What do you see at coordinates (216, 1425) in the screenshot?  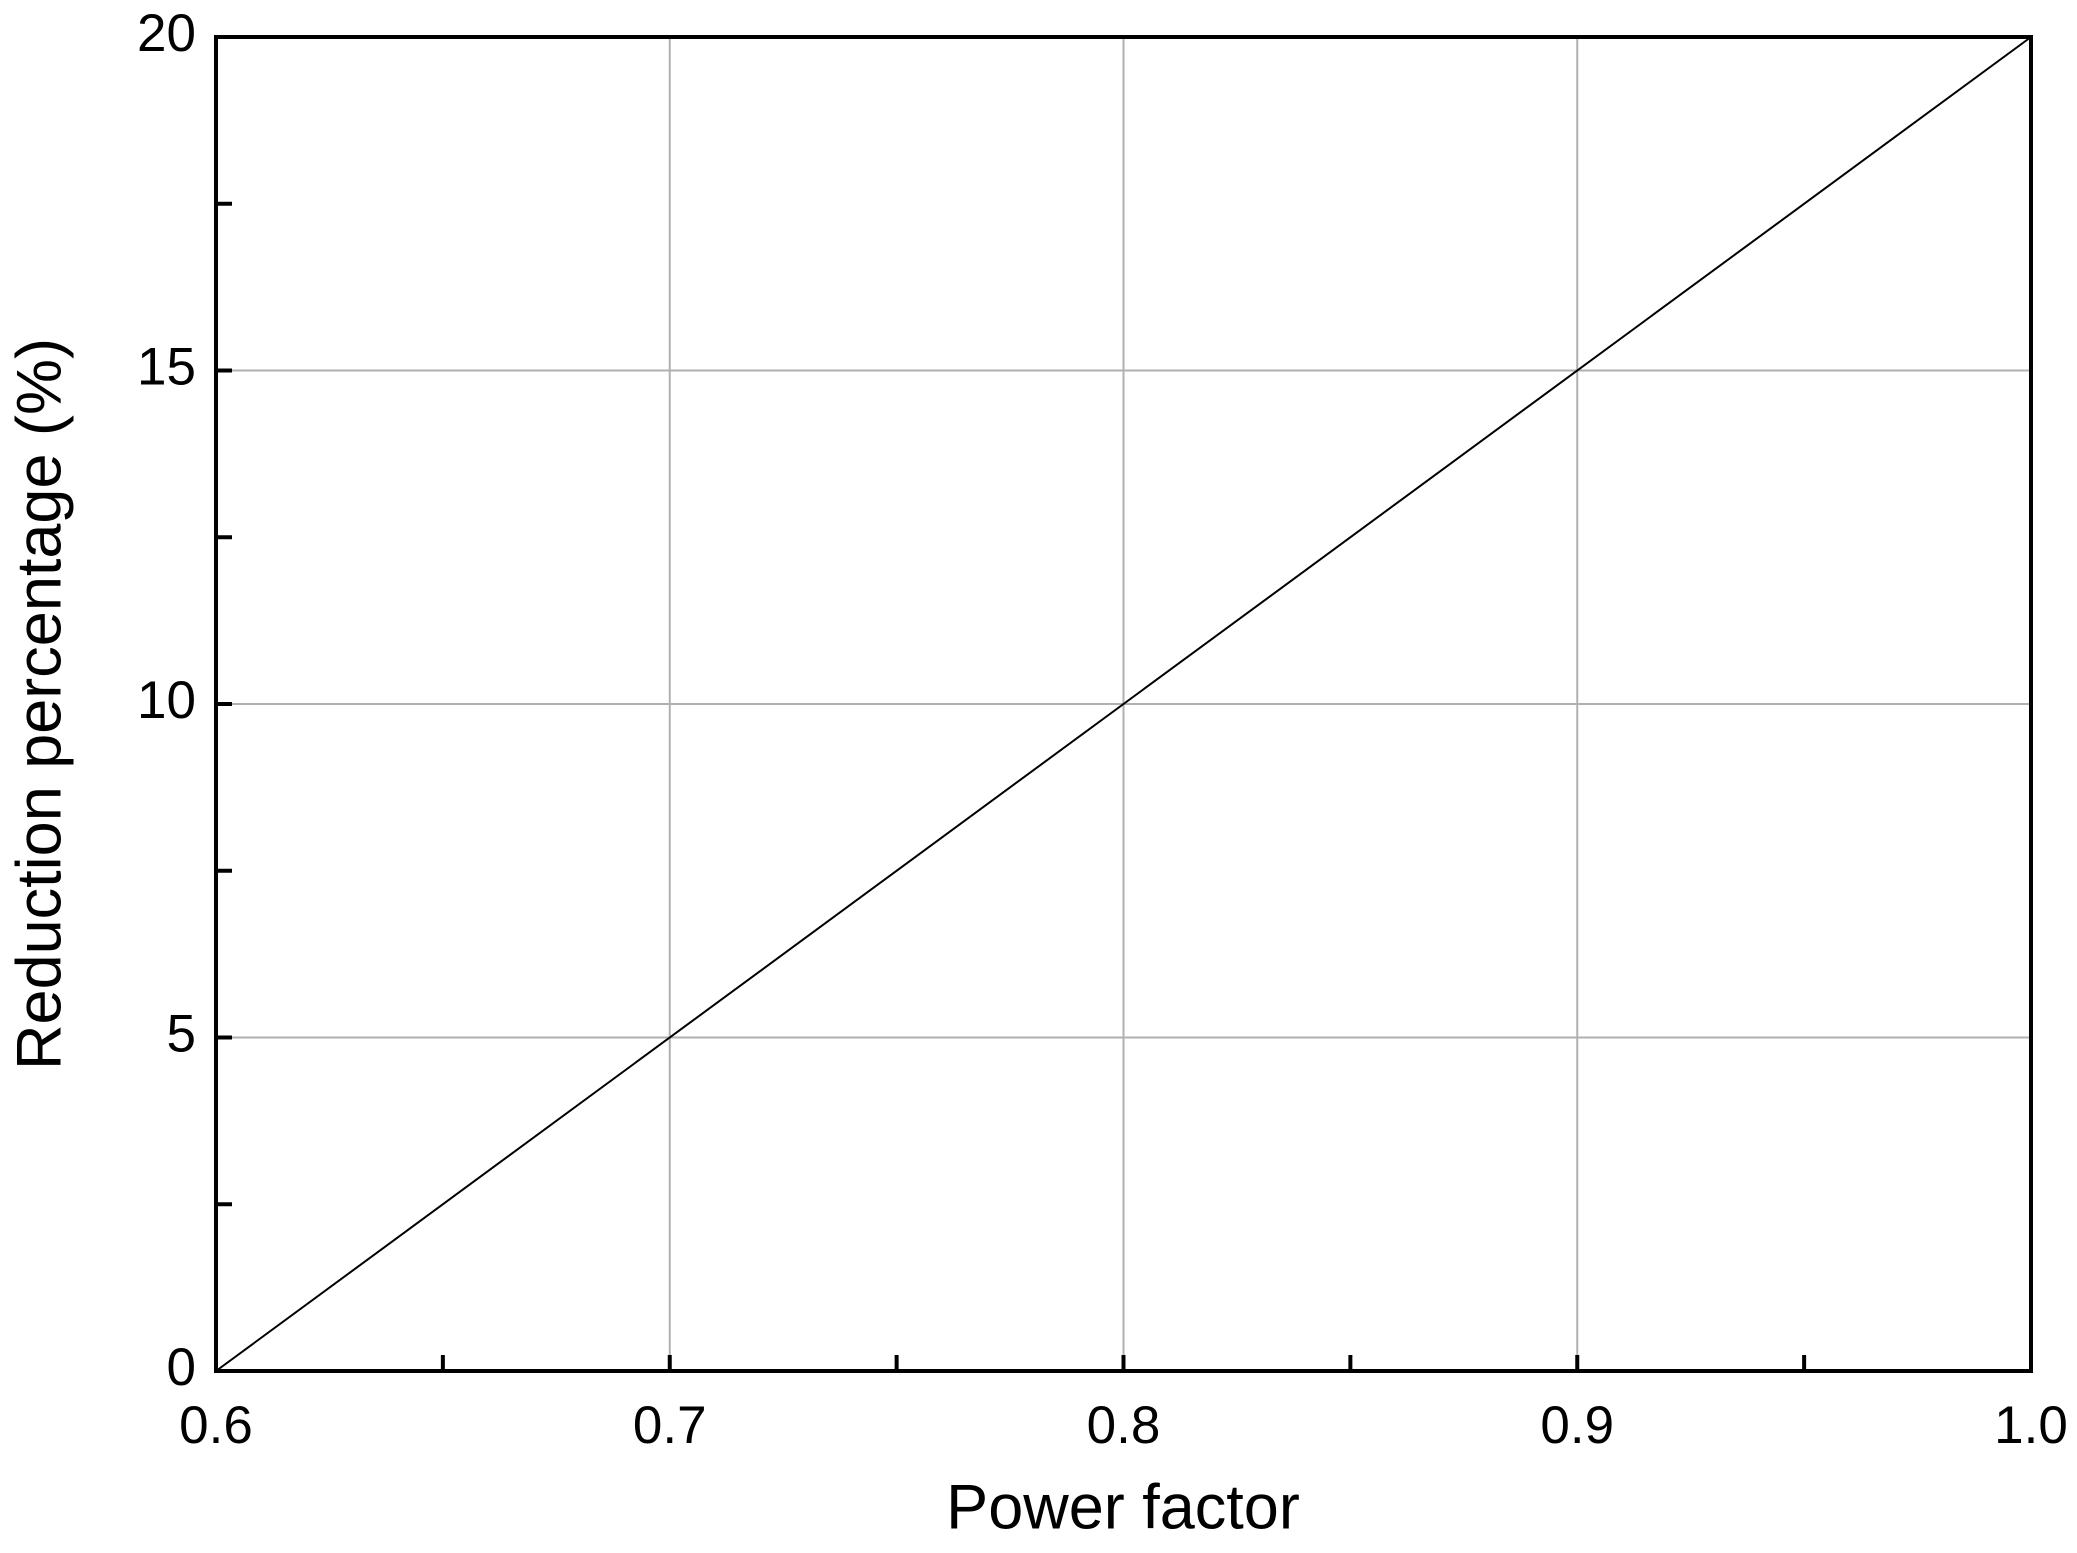 I see `x-tick-label: 0.6` at bounding box center [216, 1425].